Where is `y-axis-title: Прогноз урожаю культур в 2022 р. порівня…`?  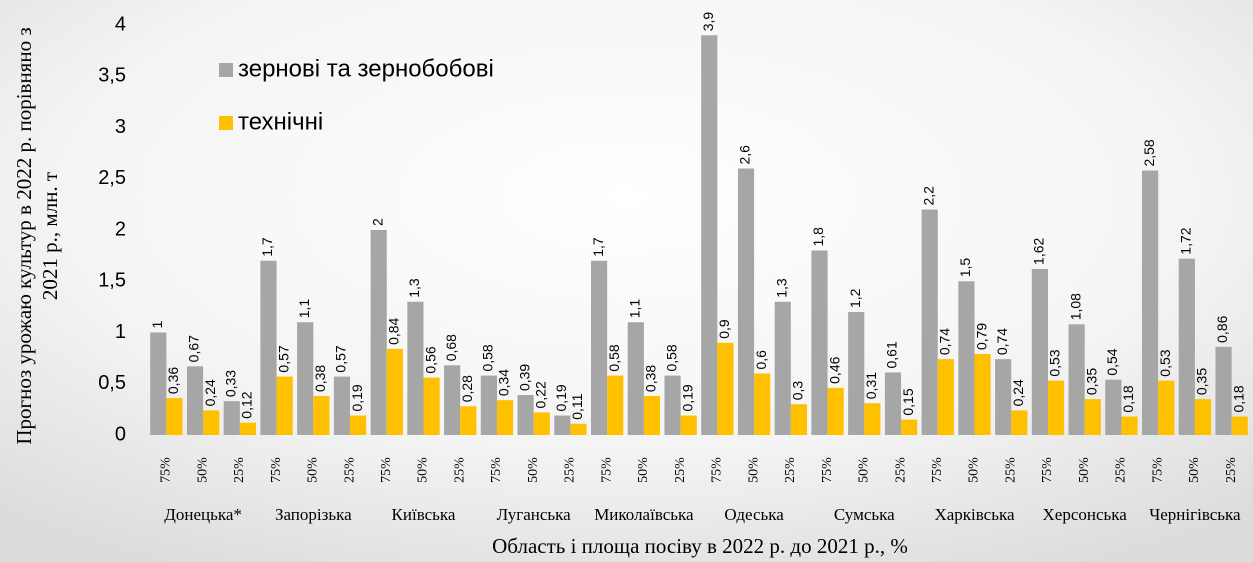
y-axis-title: Прогноз урожаю культур в 2022 р. порівня… is located at coordinates (37, 236).